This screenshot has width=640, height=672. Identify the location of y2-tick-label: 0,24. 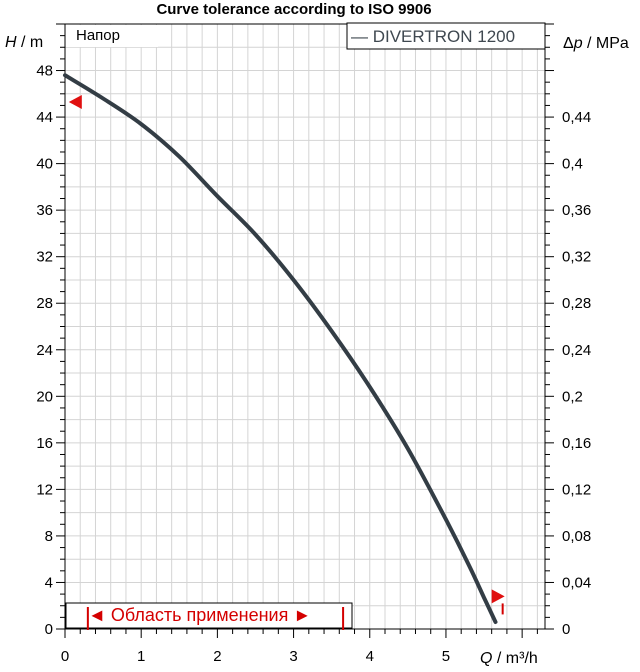
(576, 350).